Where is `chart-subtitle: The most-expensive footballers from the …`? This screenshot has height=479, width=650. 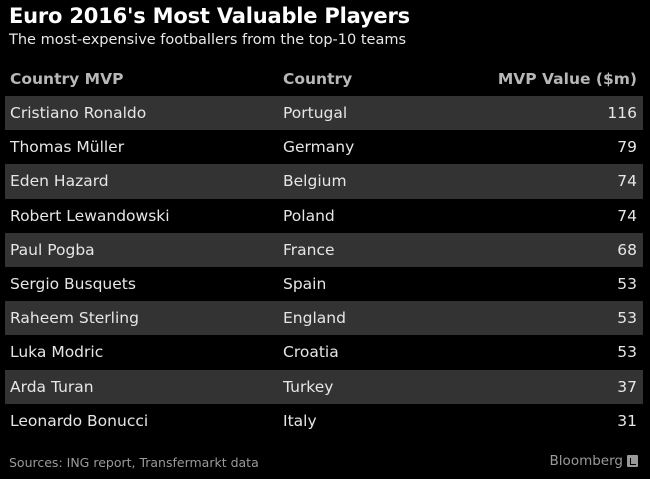 chart-subtitle: The most-expensive footballers from the … is located at coordinates (208, 40).